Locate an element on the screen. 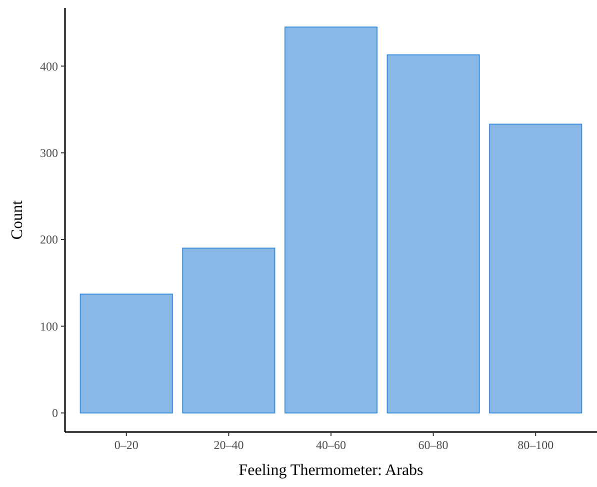  y-tick-label: 0 is located at coordinates (55, 413).